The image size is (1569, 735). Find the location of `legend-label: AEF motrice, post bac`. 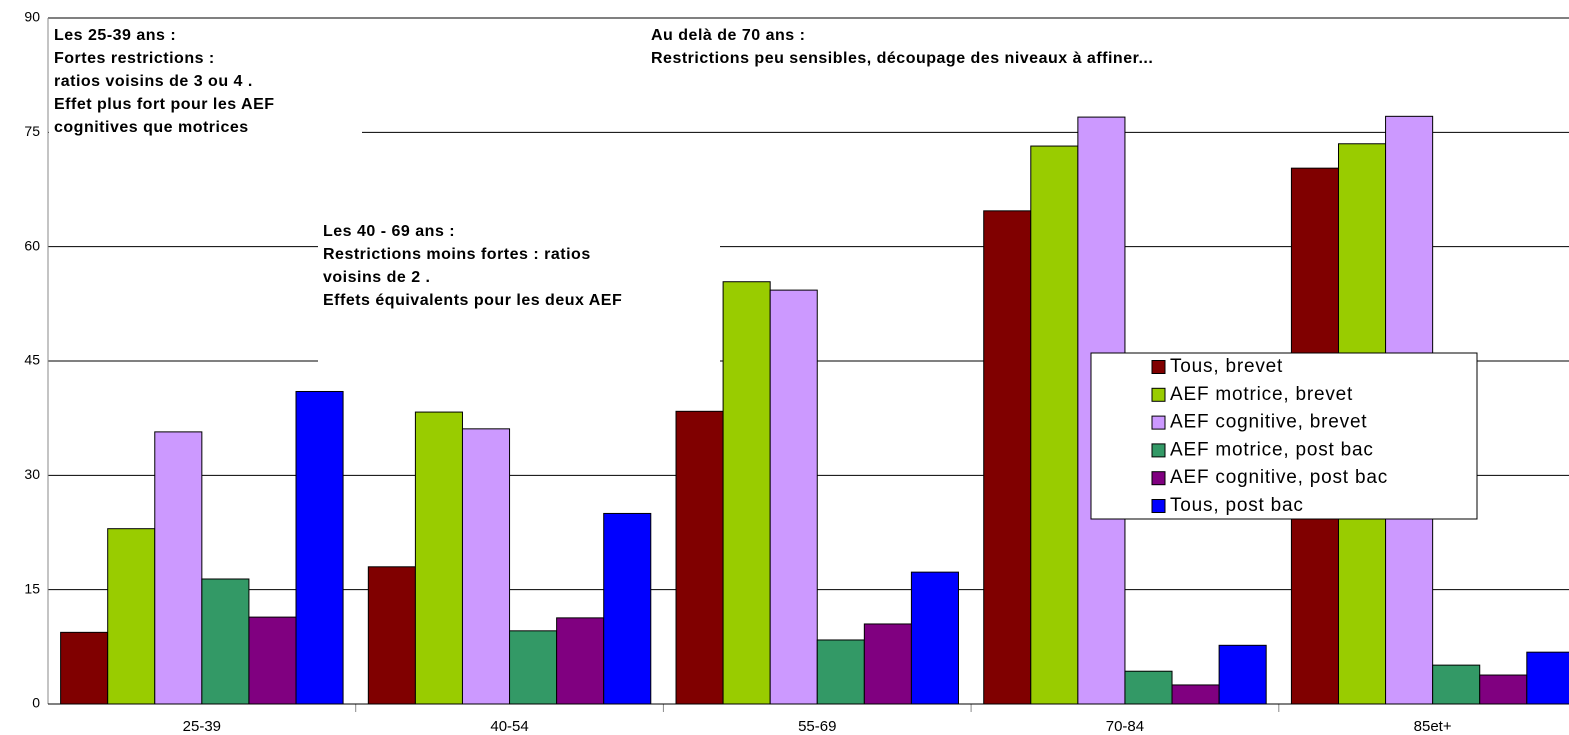

legend-label: AEF motrice, post bac is located at coordinates (1272, 449).